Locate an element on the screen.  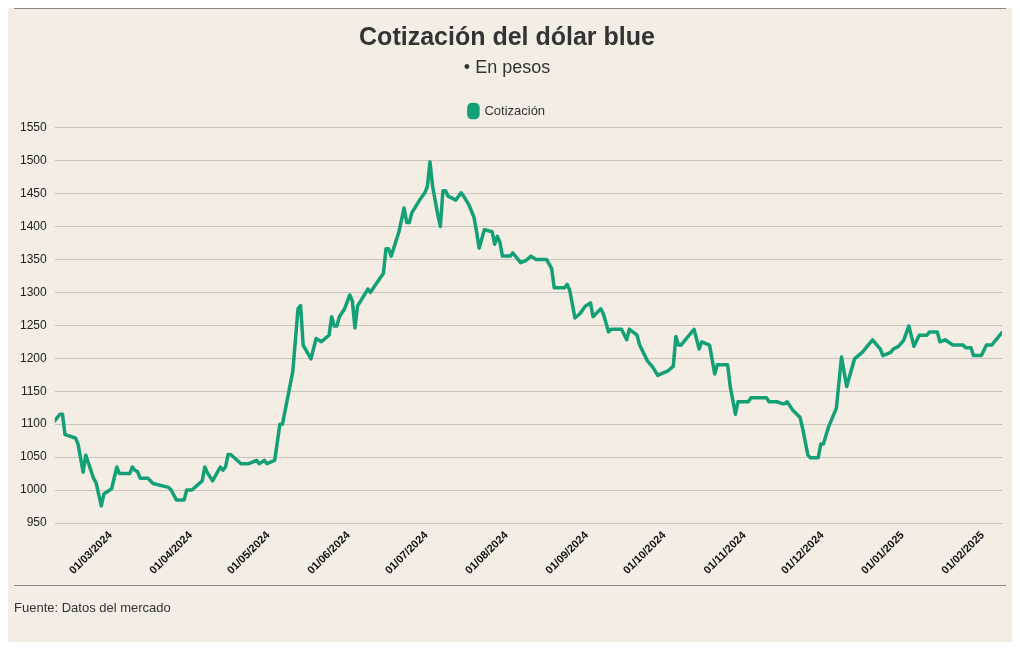
y-tick-label: 1550 is located at coordinates (33, 126).